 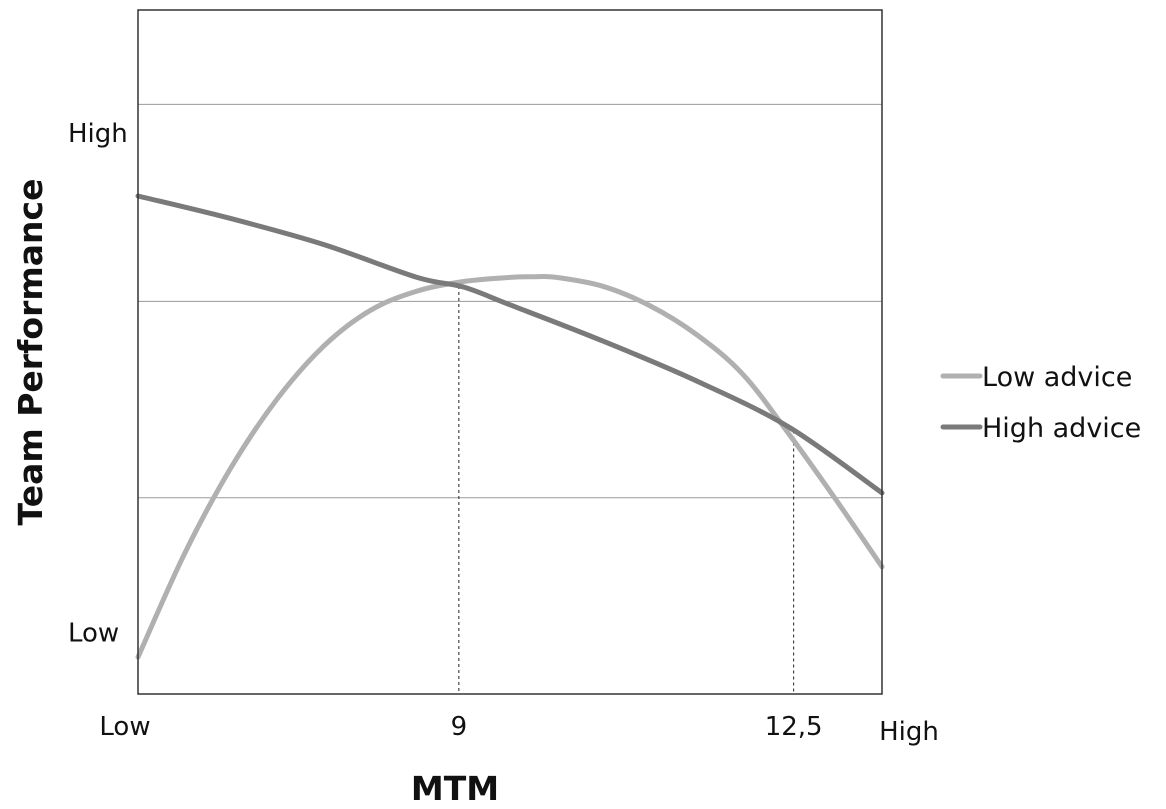 What do you see at coordinates (909, 732) in the screenshot?
I see `x-tick-label: High` at bounding box center [909, 732].